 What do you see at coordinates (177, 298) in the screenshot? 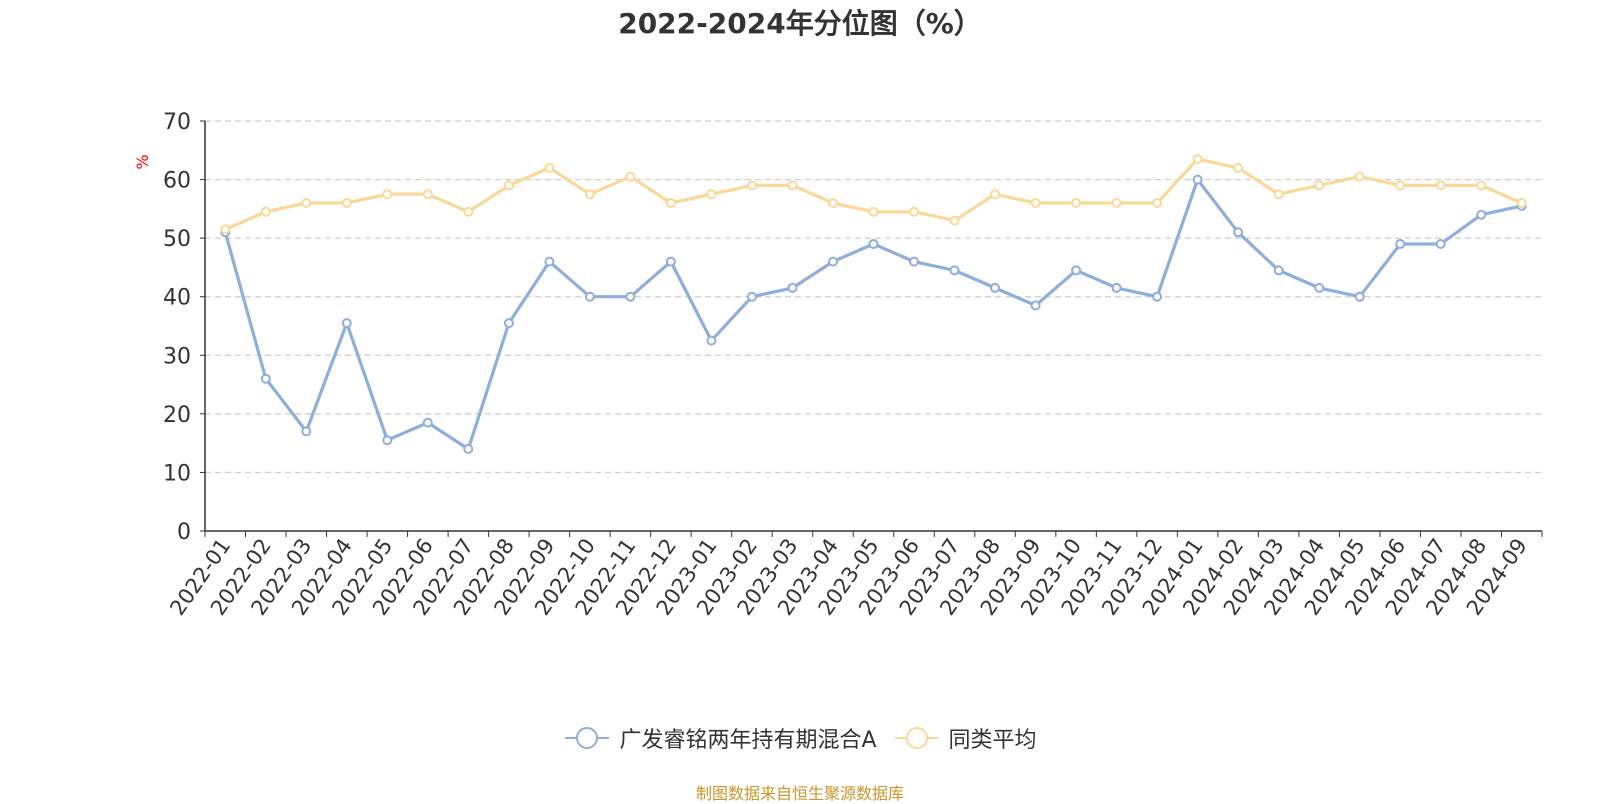
I see `y-tick-label: 40` at bounding box center [177, 298].